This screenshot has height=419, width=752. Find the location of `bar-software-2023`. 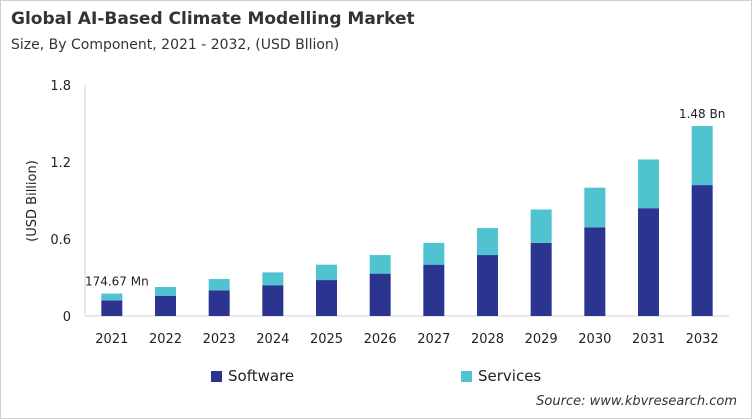

bar-software-2023 is located at coordinates (219, 303).